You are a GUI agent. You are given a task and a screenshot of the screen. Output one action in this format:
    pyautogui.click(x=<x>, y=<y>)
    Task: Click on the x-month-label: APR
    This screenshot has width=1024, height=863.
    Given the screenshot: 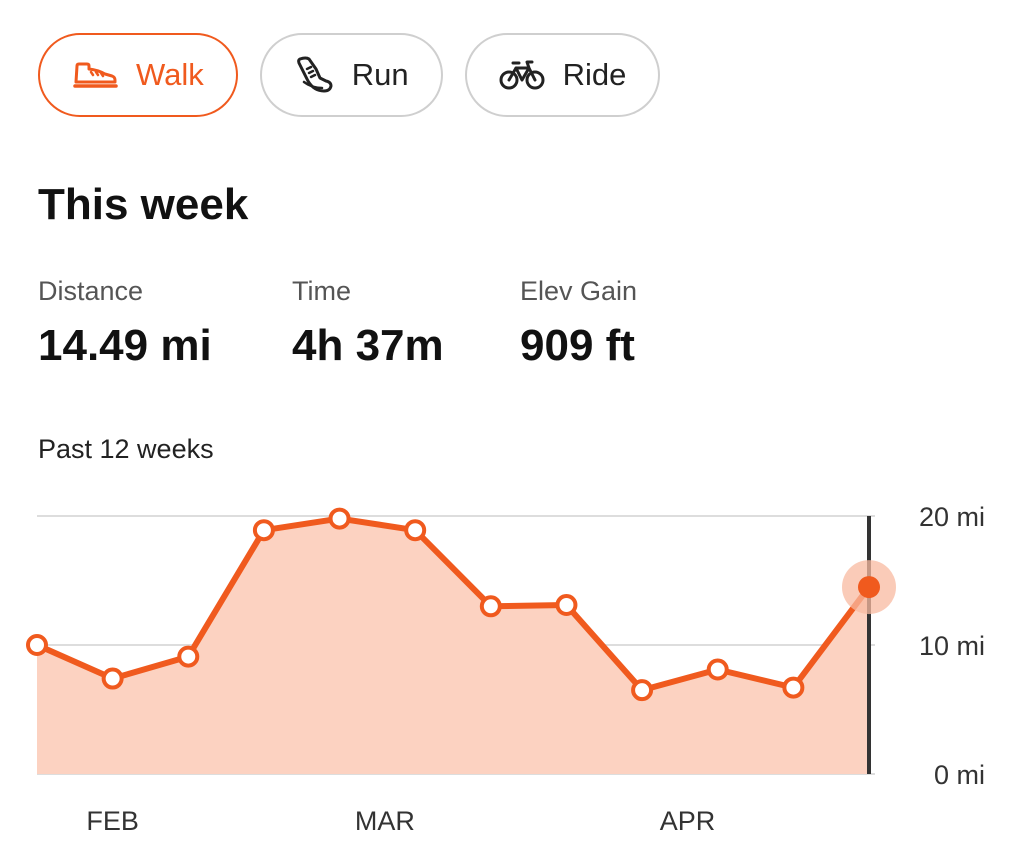 What is the action you would take?
    pyautogui.click(x=688, y=821)
    